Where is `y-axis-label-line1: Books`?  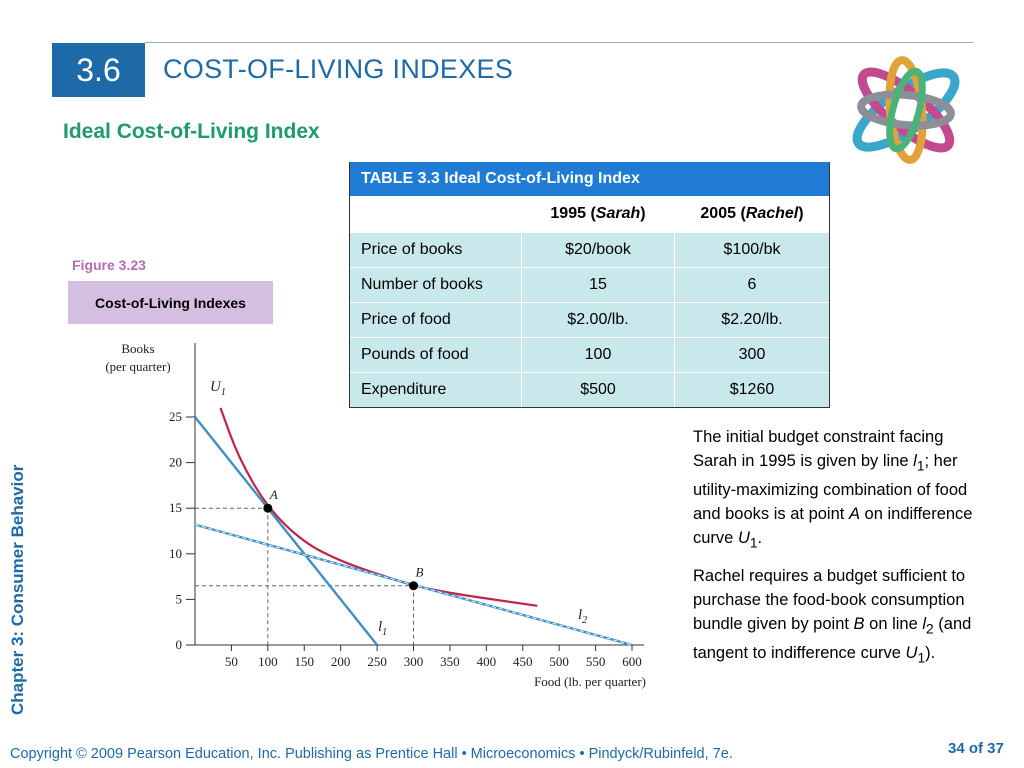 y-axis-label-line1: Books is located at coordinates (137, 348).